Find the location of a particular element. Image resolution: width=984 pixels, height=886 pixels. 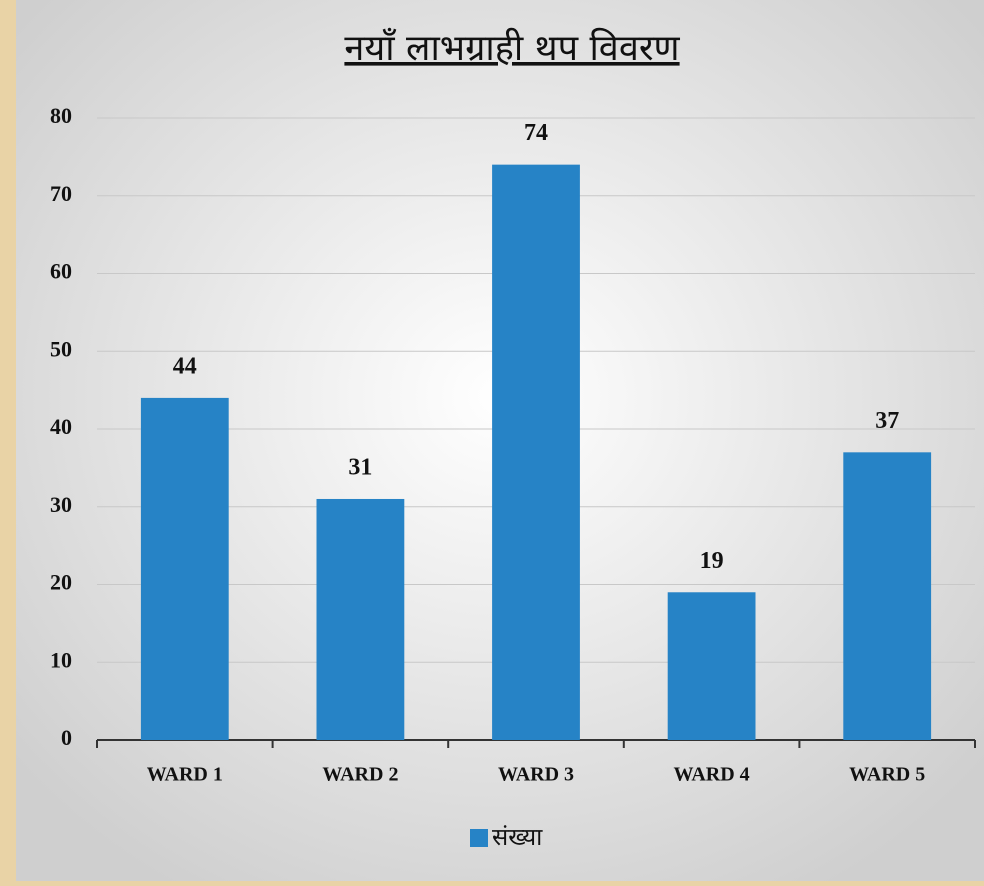

data-label: 44 is located at coordinates (185, 366).